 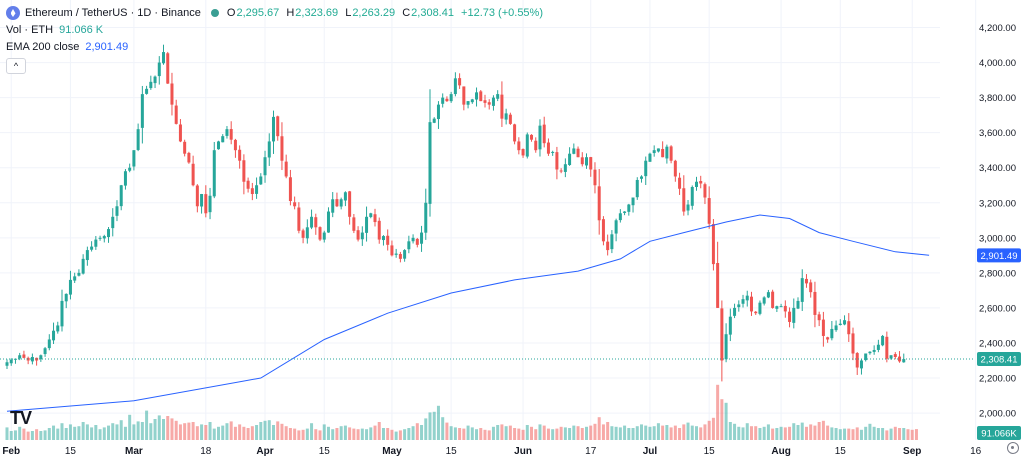 I want to click on time-tick-label: 16, so click(x=976, y=451).